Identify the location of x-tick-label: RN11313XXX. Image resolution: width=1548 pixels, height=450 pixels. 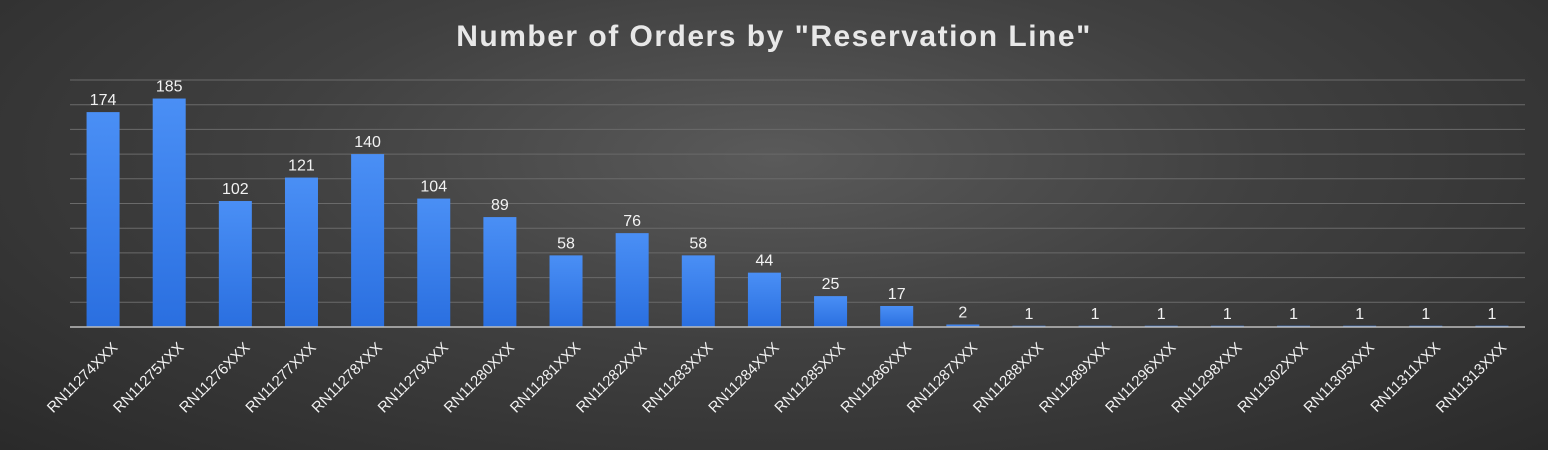
(1471, 377).